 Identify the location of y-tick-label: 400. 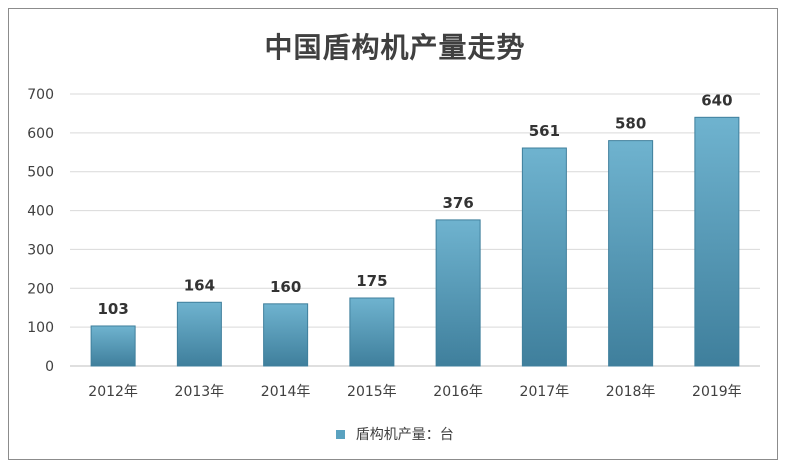
(40, 212).